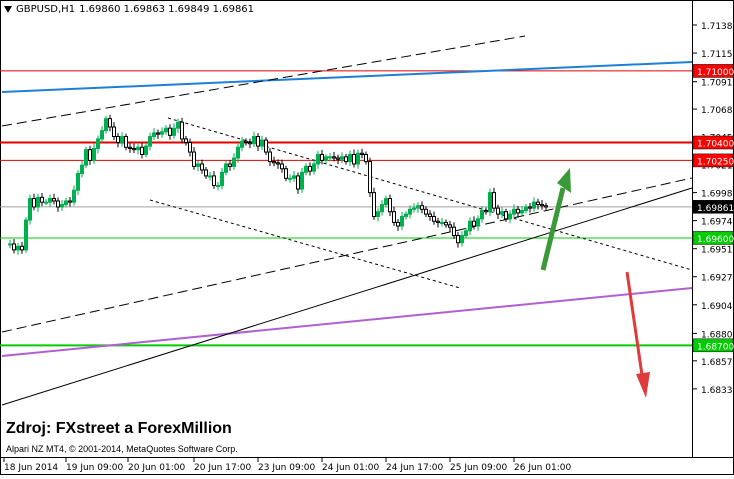  What do you see at coordinates (715, 347) in the screenshot?
I see `price-tag-label: 1.68700` at bounding box center [715, 347].